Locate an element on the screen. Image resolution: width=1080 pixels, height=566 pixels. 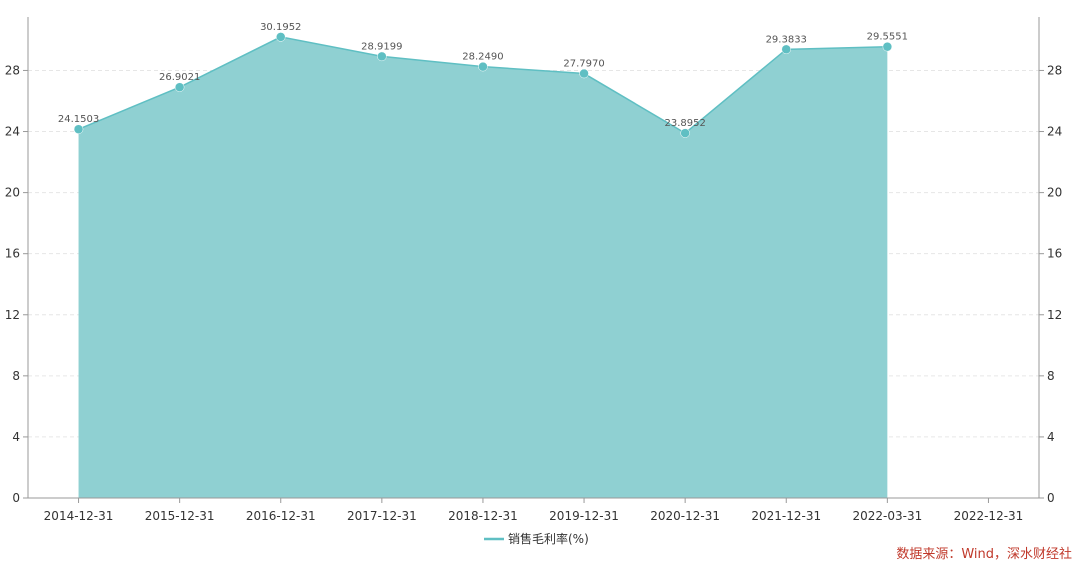
y-tick-label-right: 24 is located at coordinates (1054, 132).